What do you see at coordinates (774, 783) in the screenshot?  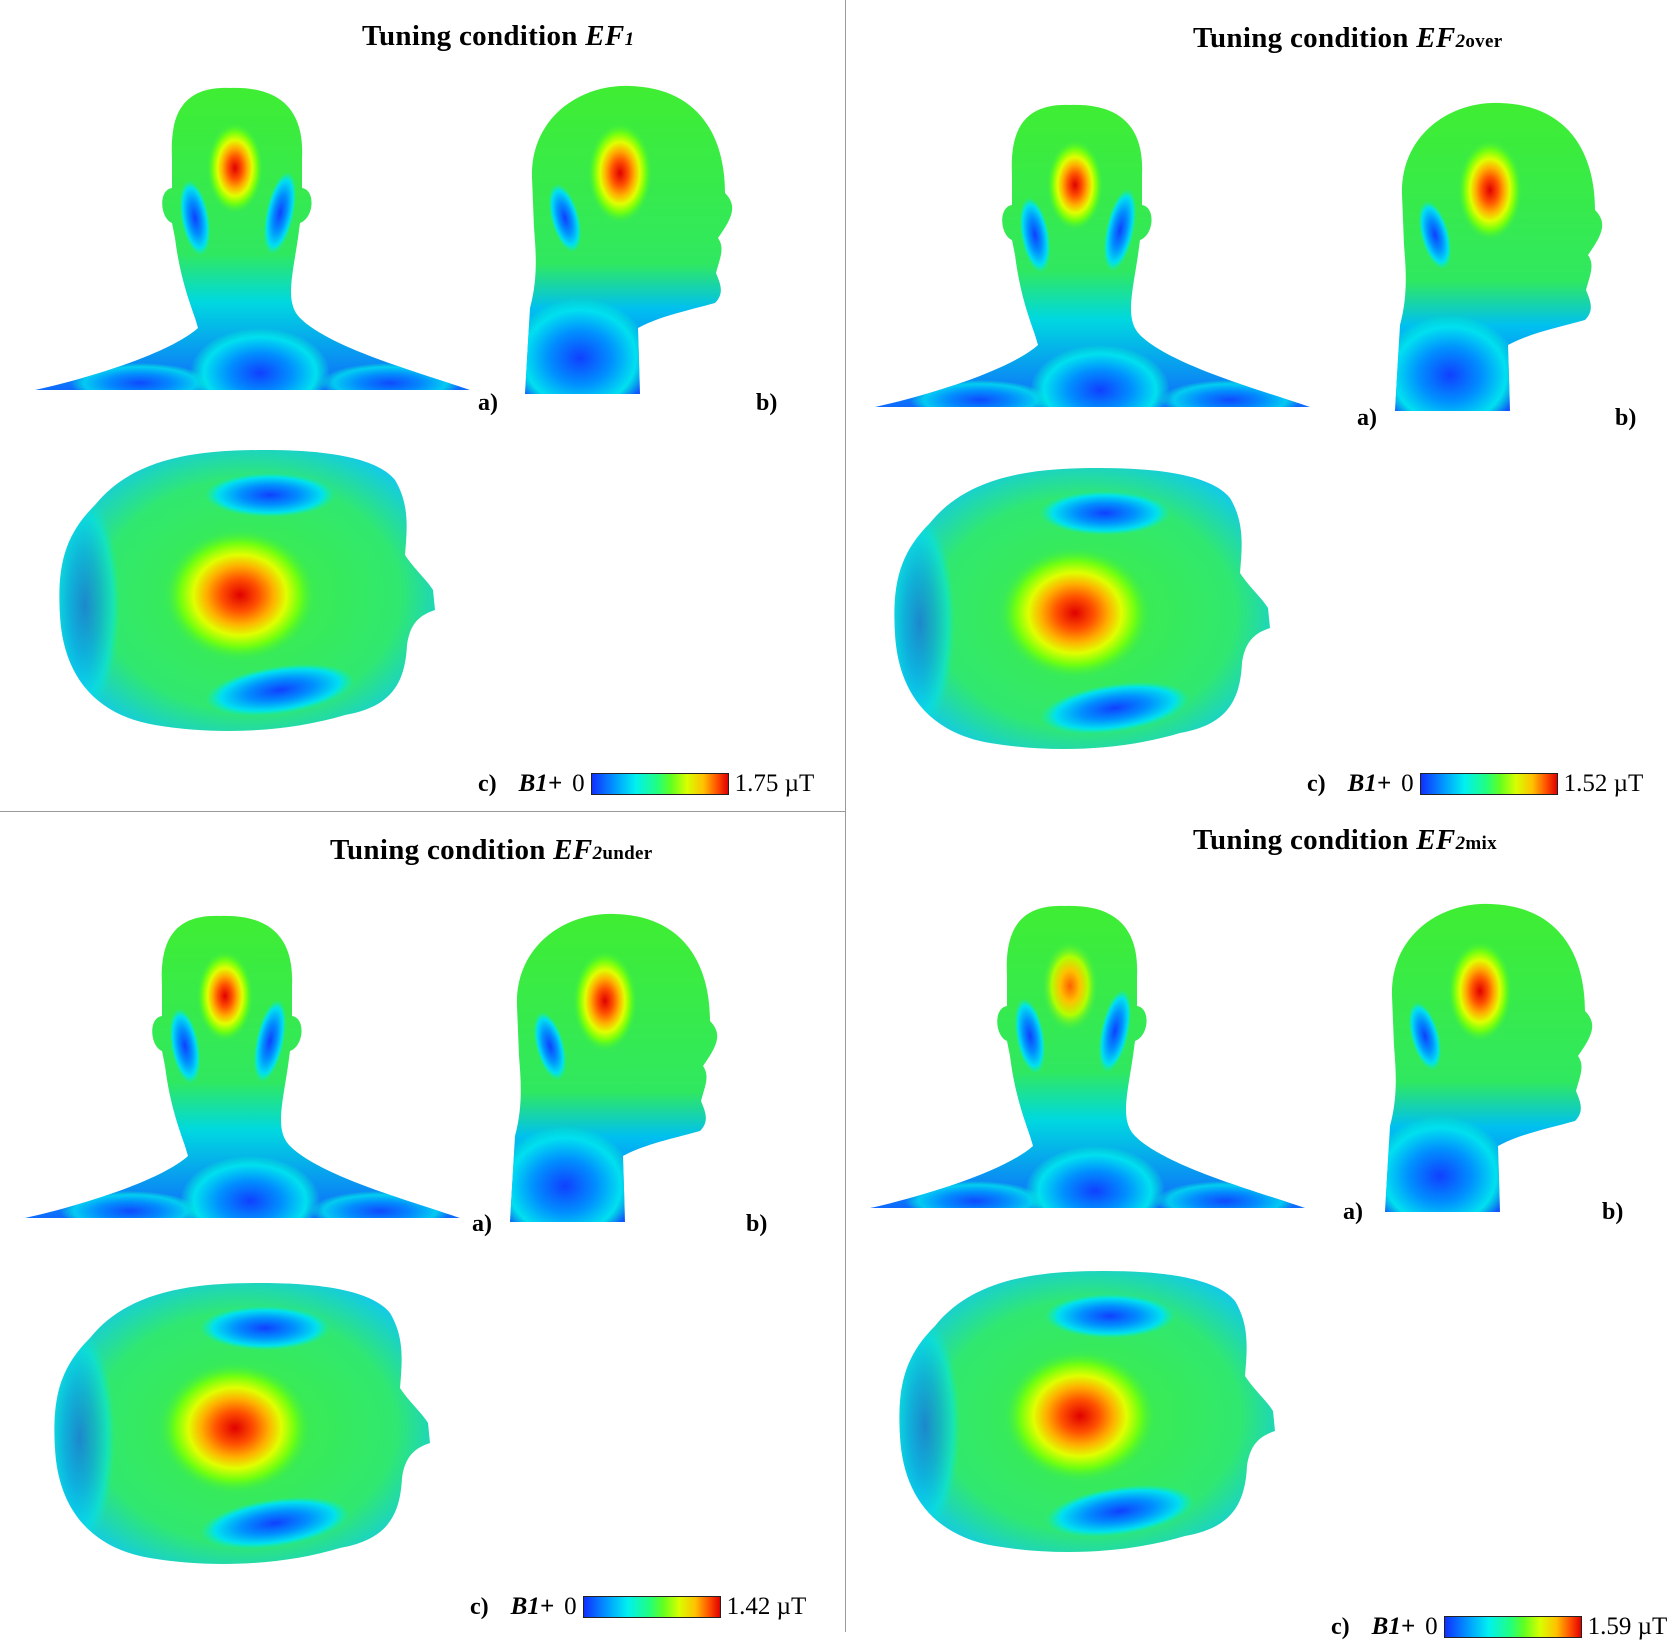 I see `colorbar-max-label: 1.75 µT` at bounding box center [774, 783].